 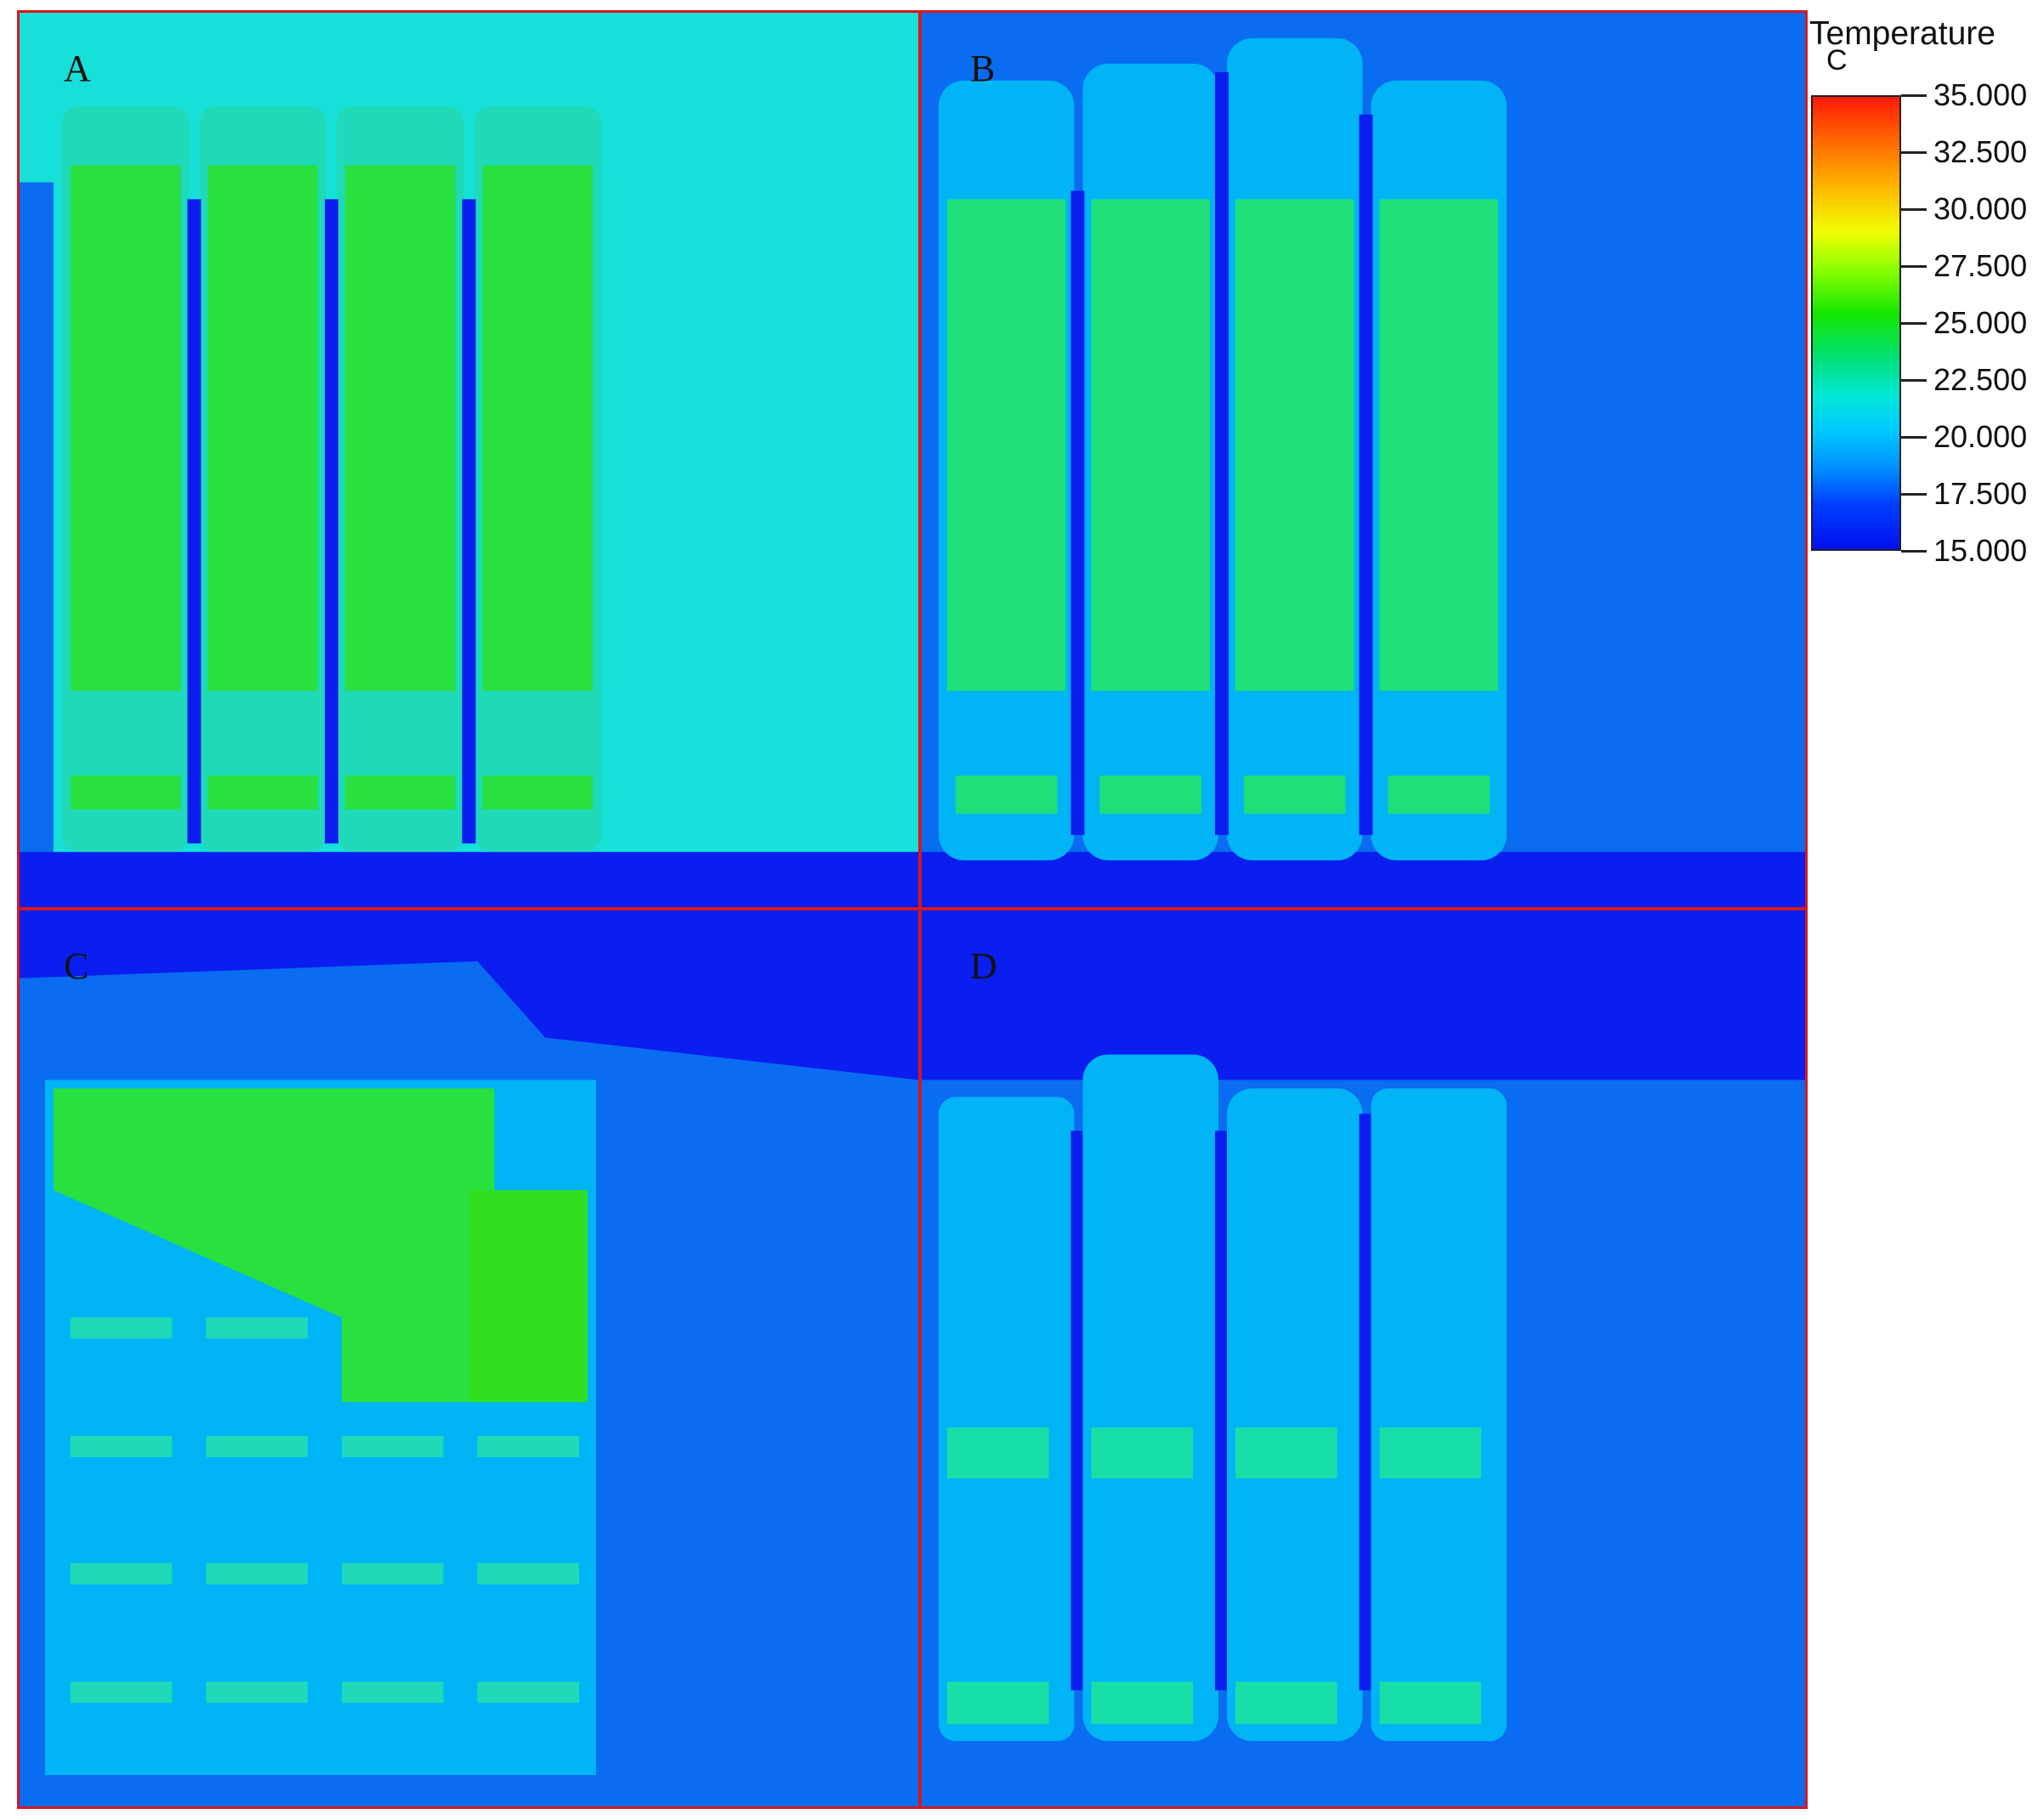 I want to click on legend-unit: C, so click(x=1837, y=60).